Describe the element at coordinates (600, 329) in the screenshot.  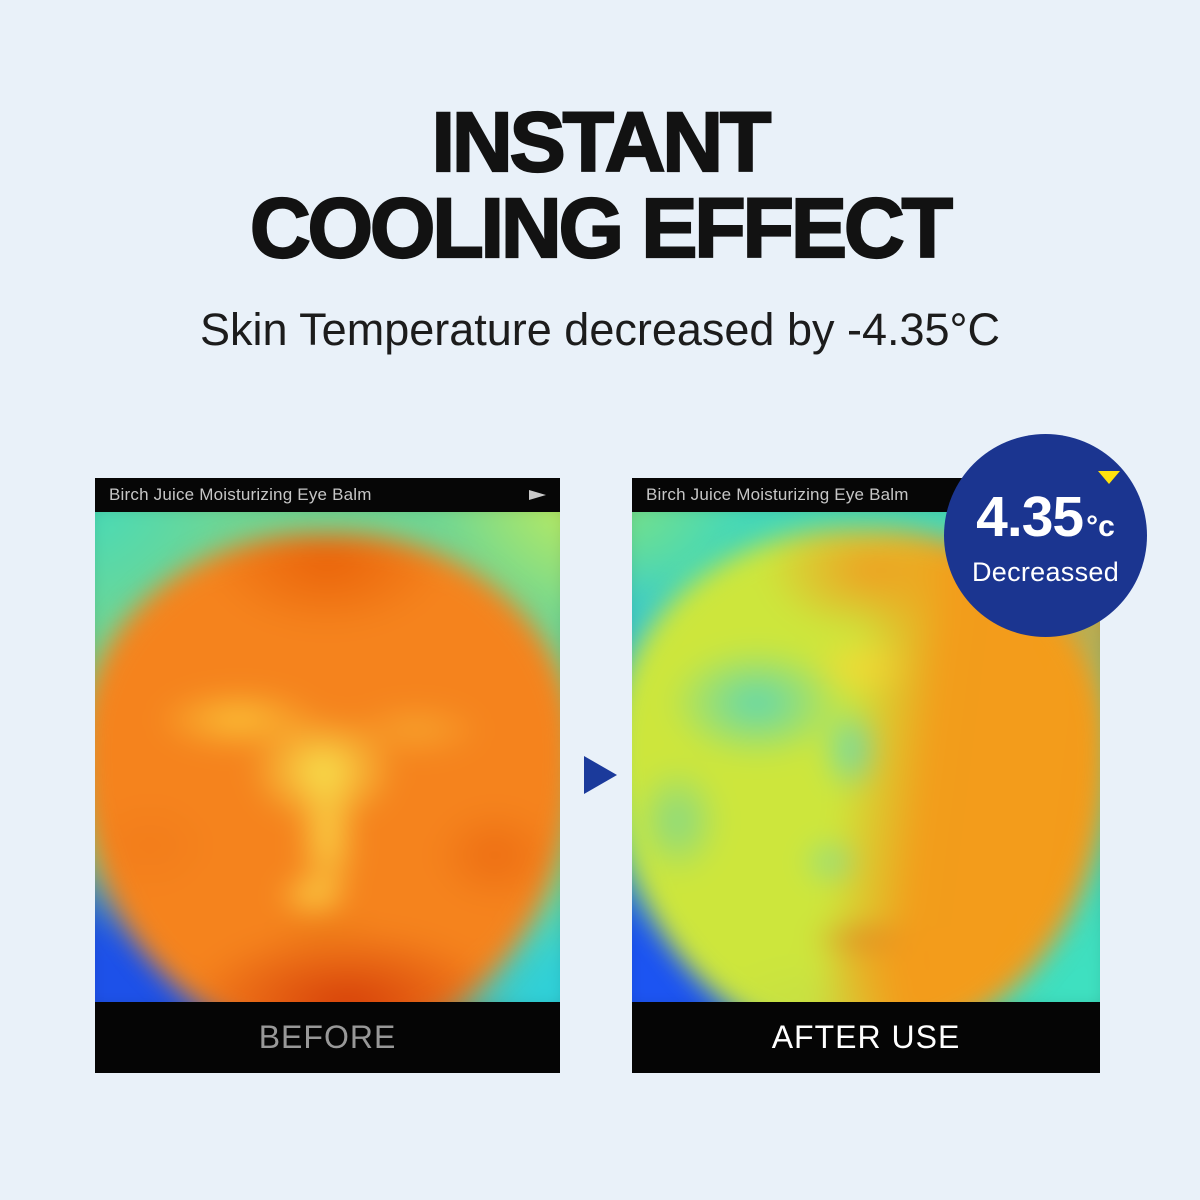
I see `subtitle: Skin Temperature decreased by -4.35°C` at that location.